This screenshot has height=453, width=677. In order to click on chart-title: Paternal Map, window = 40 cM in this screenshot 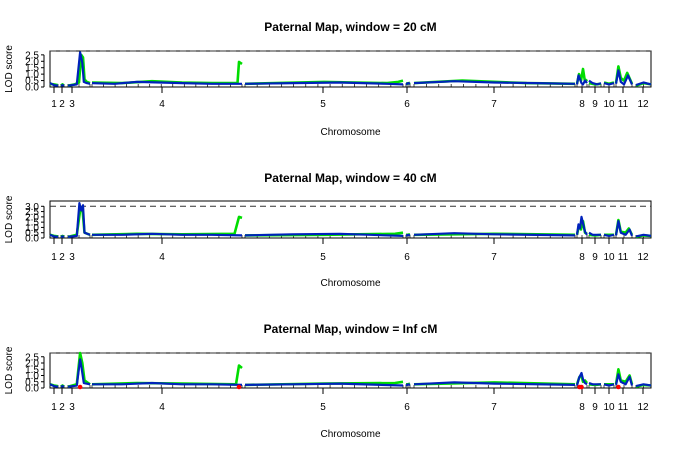, I will do `click(350, 178)`.